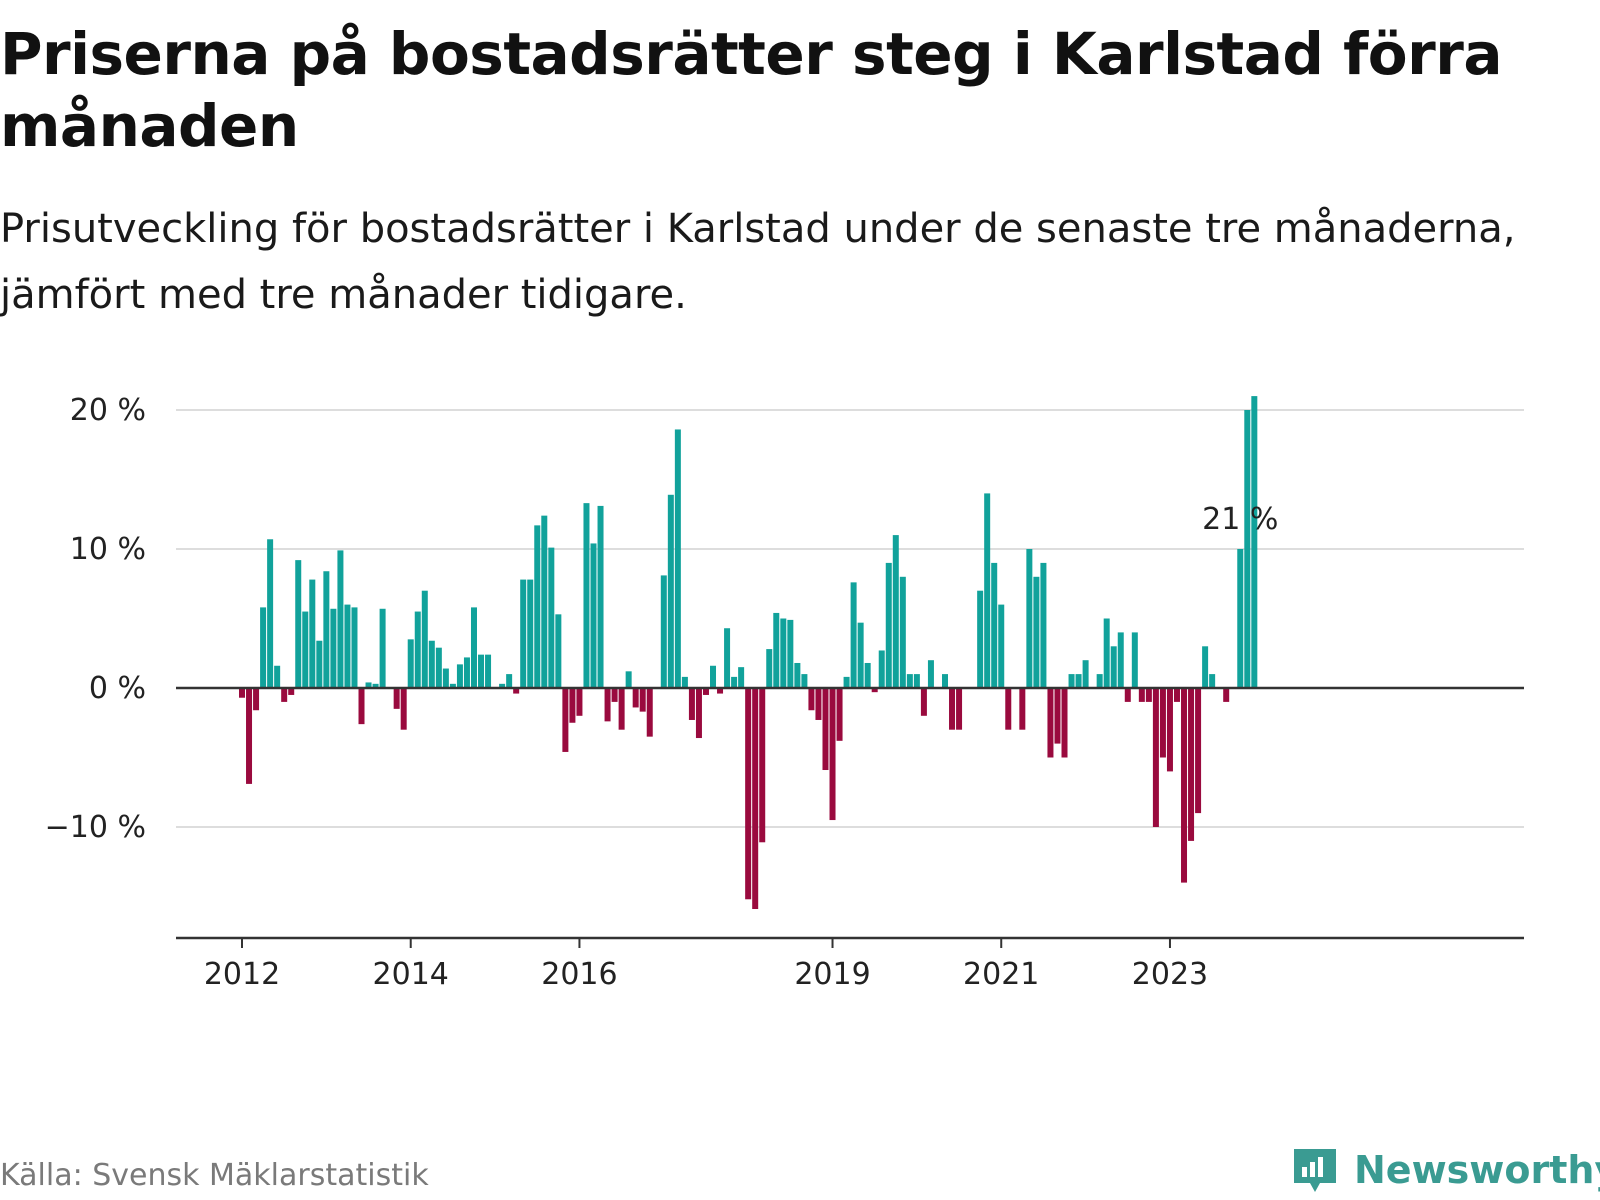 The width and height of the screenshot is (1600, 1200). I want to click on y-tick-label: 20 %, so click(108, 410).